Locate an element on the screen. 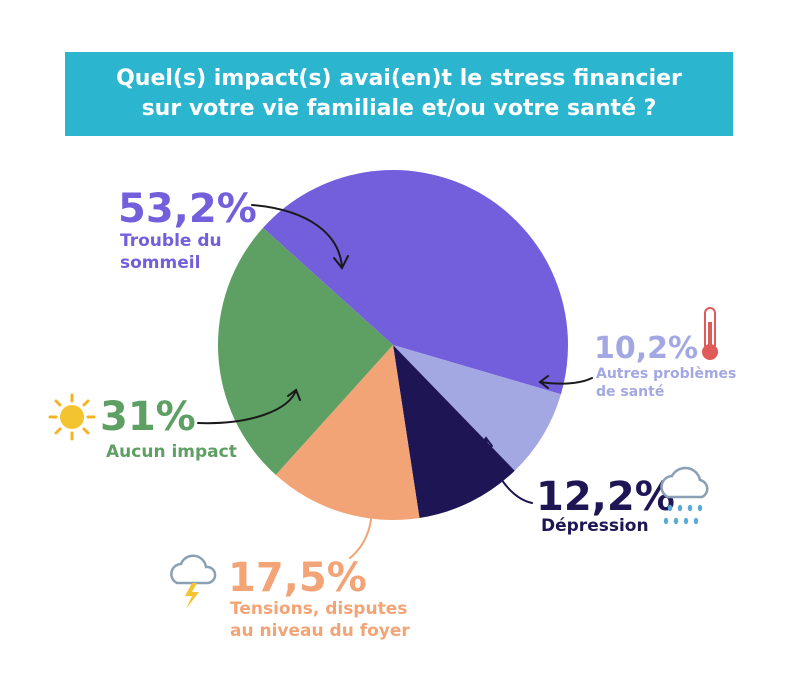 Image resolution: width=800 pixels, height=673 pixels. slice-aucun-impact is located at coordinates (305, 351).